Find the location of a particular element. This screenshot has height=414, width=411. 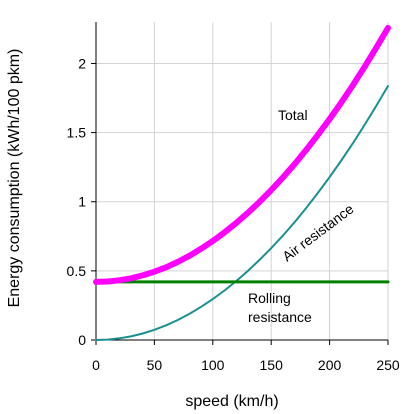

x-tick-label: 150 is located at coordinates (272, 365).